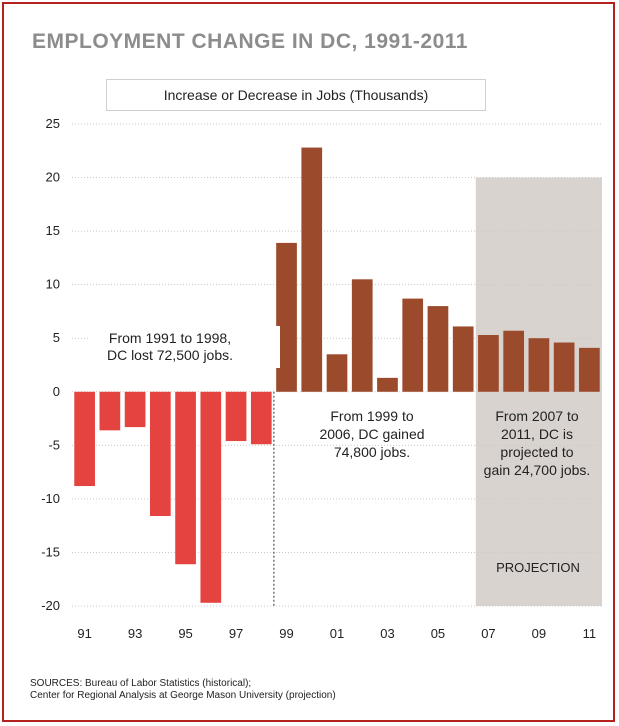 This screenshot has height=726, width=619. What do you see at coordinates (84, 633) in the screenshot?
I see `x-tick-label: 91` at bounding box center [84, 633].